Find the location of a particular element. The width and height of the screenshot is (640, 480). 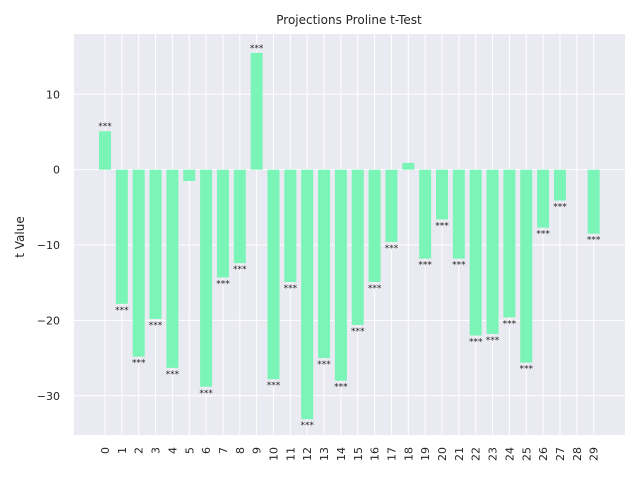

x-tick-label: 17 is located at coordinates (391, 454).